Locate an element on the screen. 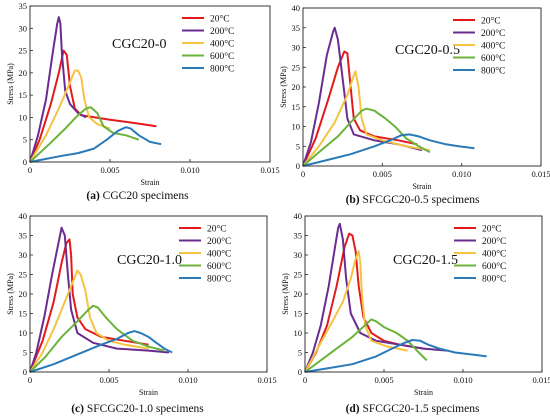 Image resolution: width=550 pixels, height=419 pixels. y-tick-label-c-4: 20 is located at coordinates (23, 294).